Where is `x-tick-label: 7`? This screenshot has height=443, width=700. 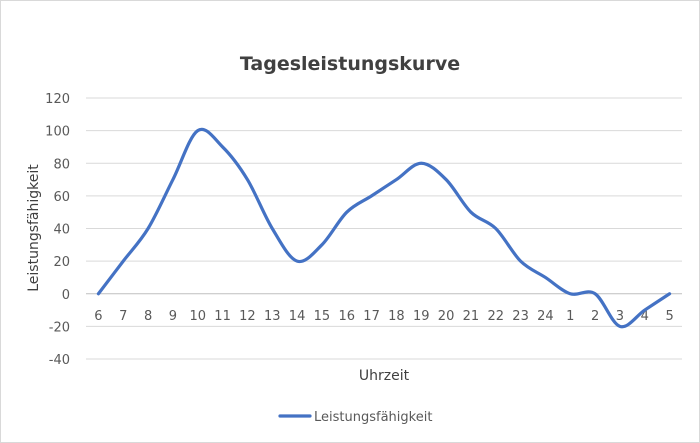
x-tick-label: 7 is located at coordinates (123, 316).